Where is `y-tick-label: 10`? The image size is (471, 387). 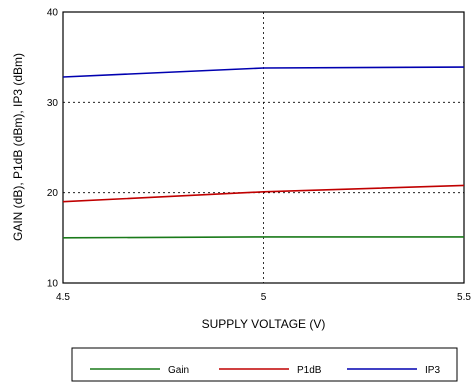
y-tick-label: 10 is located at coordinates (53, 284).